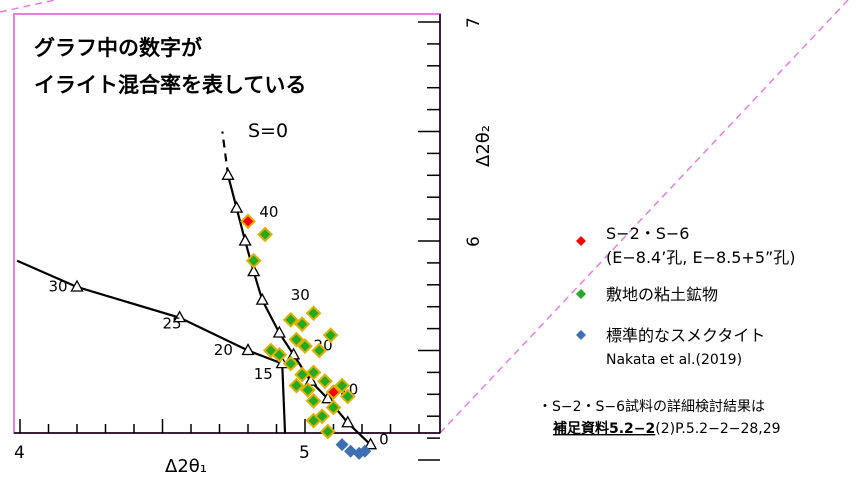 The image size is (865, 478). Describe the element at coordinates (268, 131) in the screenshot. I see `curve-label-s0: S=0` at that location.